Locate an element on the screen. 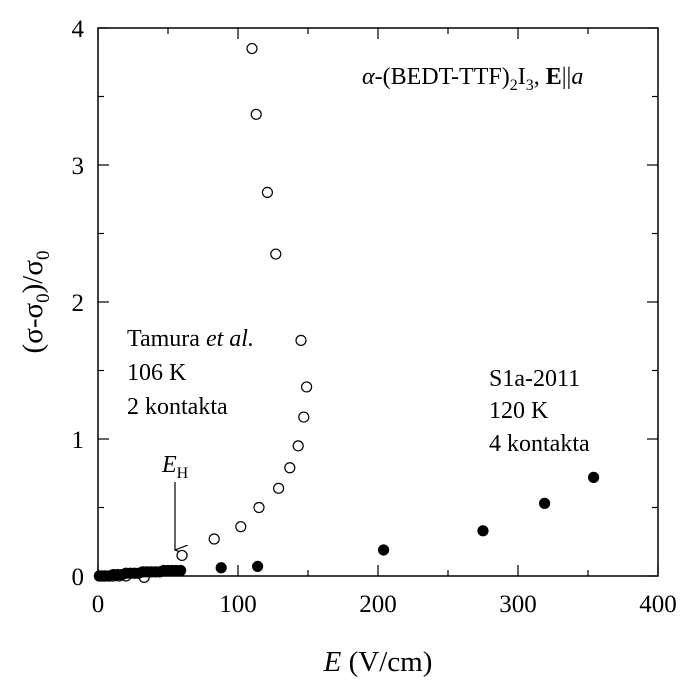  y-tick-label: 4 is located at coordinates (78, 29).